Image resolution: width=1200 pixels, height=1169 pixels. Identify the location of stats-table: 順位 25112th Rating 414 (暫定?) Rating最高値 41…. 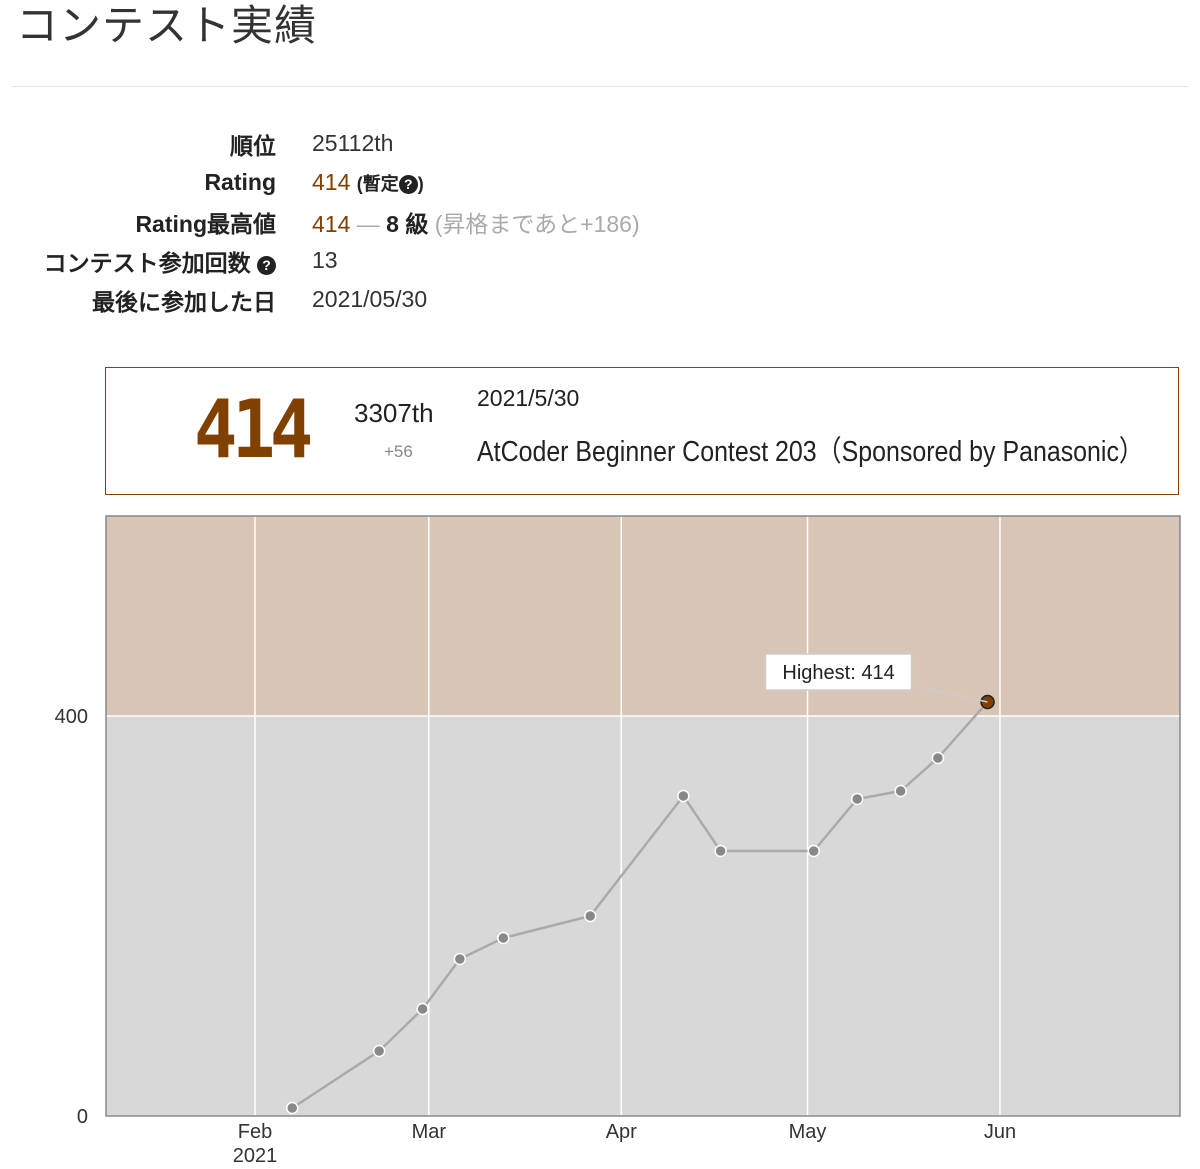
(320, 221).